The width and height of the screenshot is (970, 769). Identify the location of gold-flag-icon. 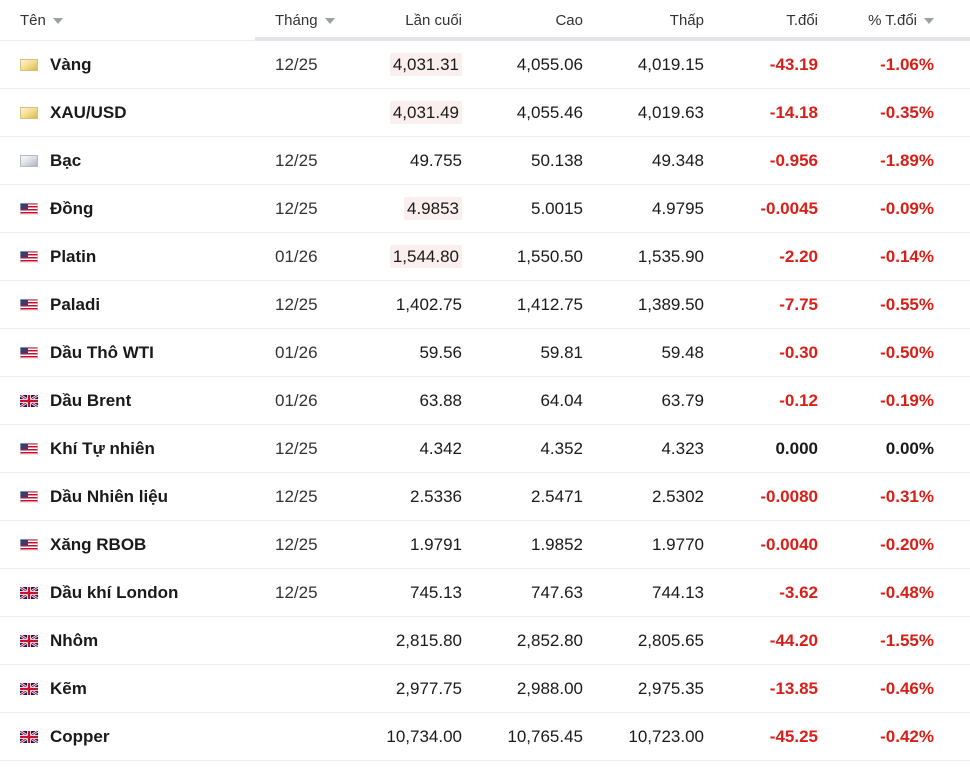
(29, 112).